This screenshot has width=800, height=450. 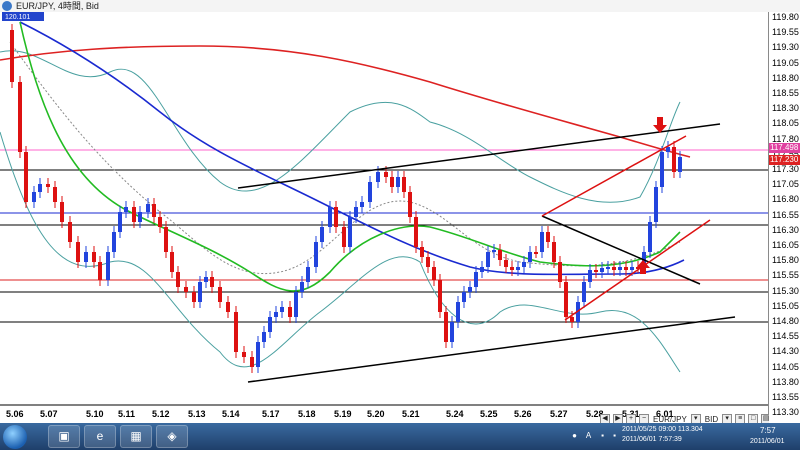 I want to click on price-tag-box, so click(x=23, y=16).